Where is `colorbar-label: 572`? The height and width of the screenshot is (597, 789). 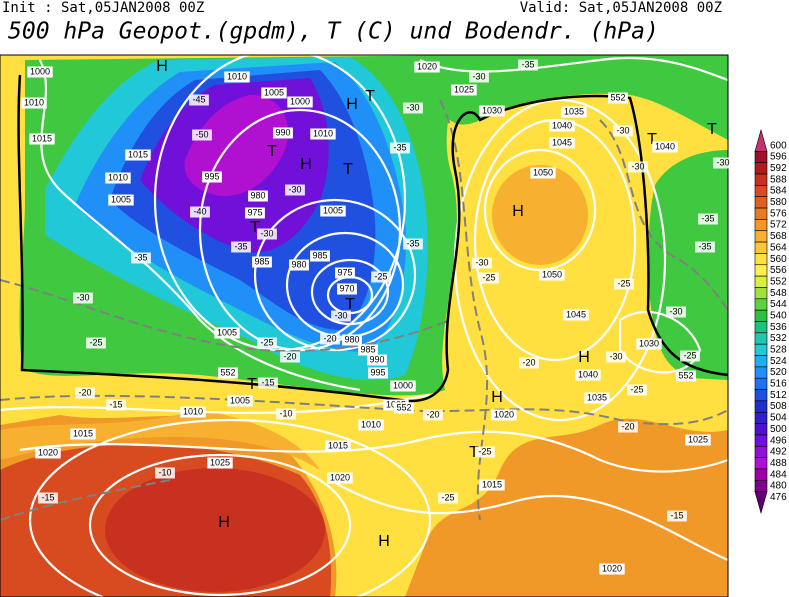 colorbar-label: 572 is located at coordinates (778, 225).